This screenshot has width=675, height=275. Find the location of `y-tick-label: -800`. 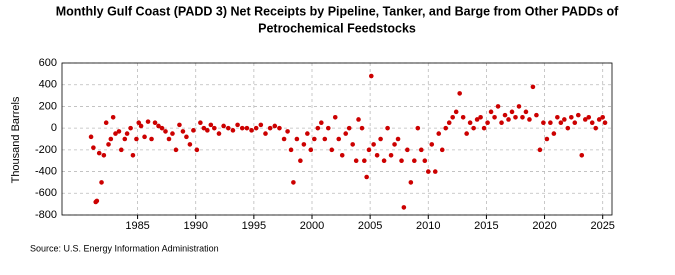

y-tick-label: -800 is located at coordinates (46, 215).